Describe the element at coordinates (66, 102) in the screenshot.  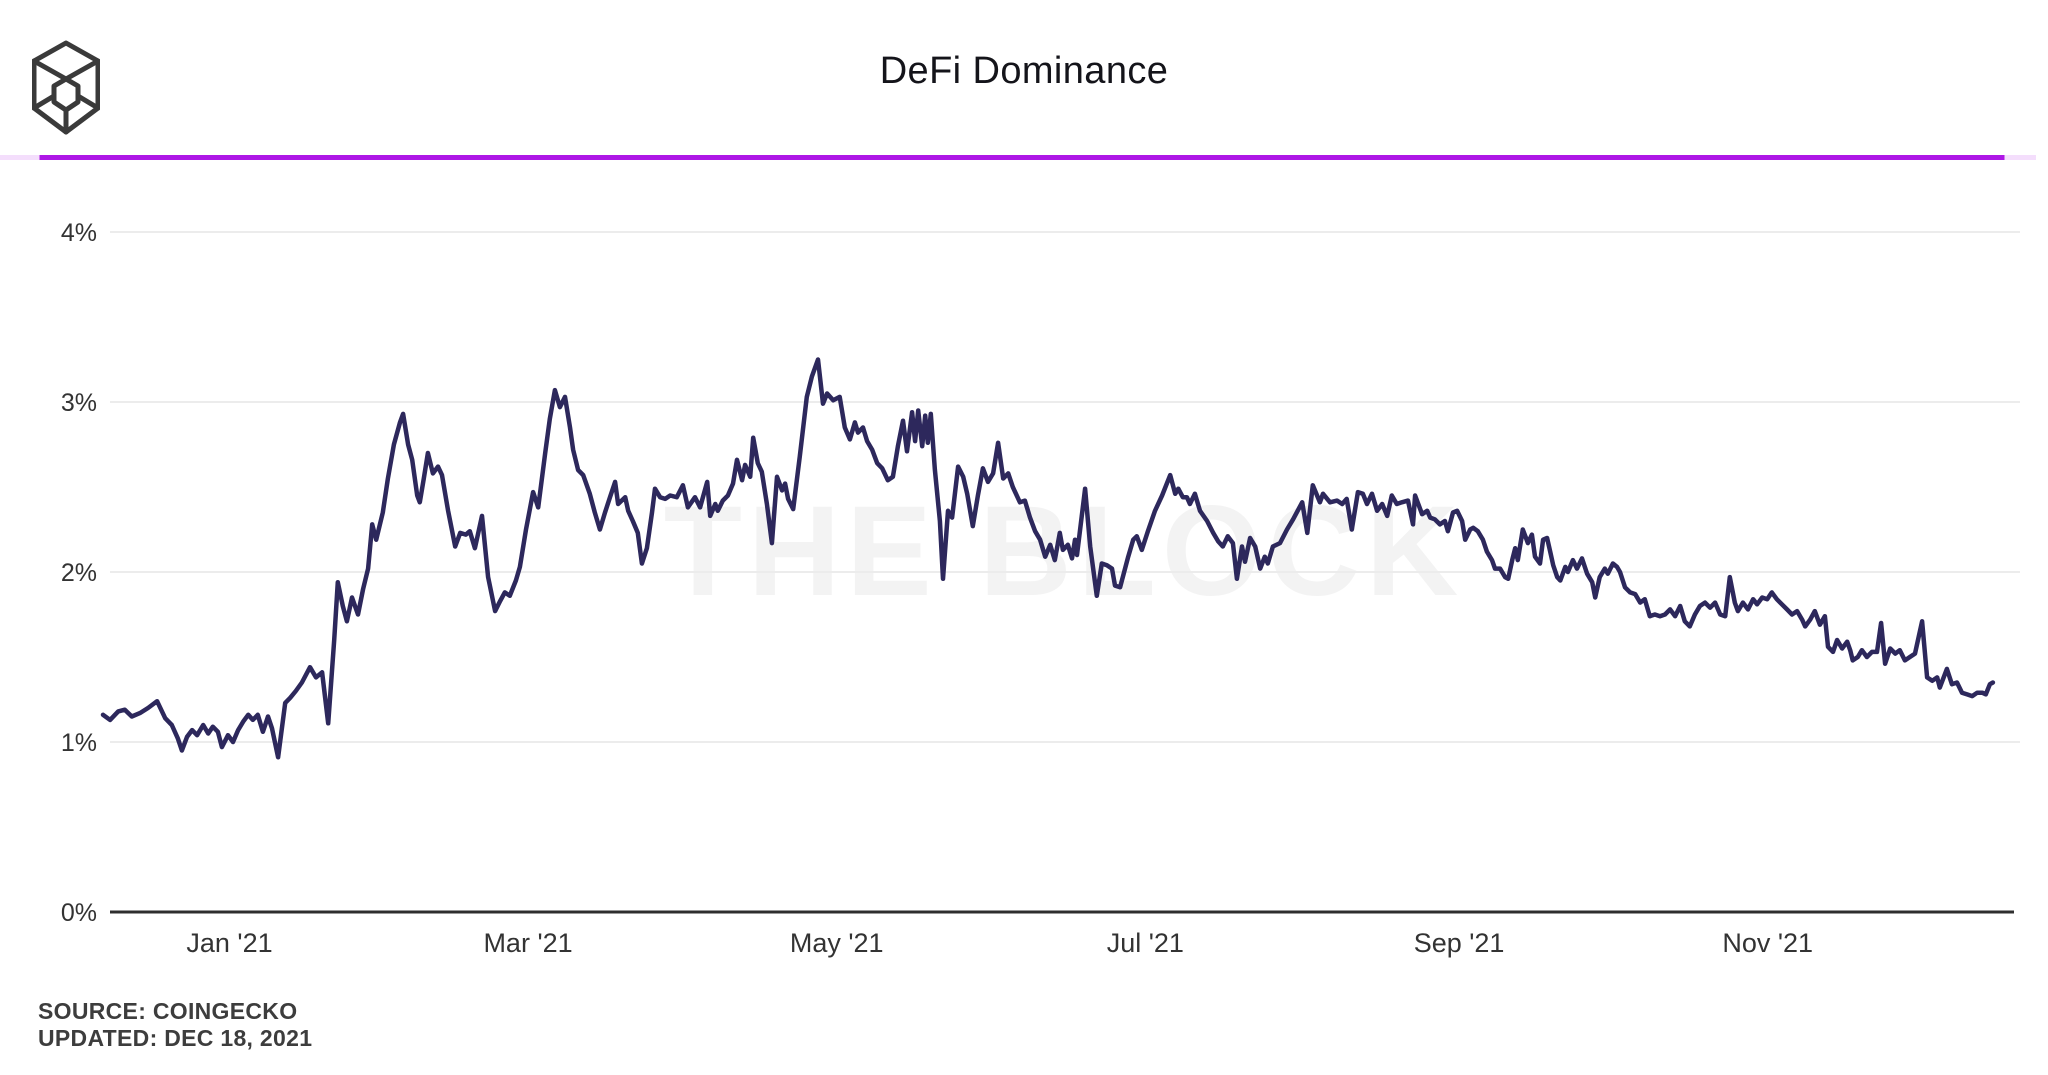
I see `logo-cube-bottom-face` at that location.